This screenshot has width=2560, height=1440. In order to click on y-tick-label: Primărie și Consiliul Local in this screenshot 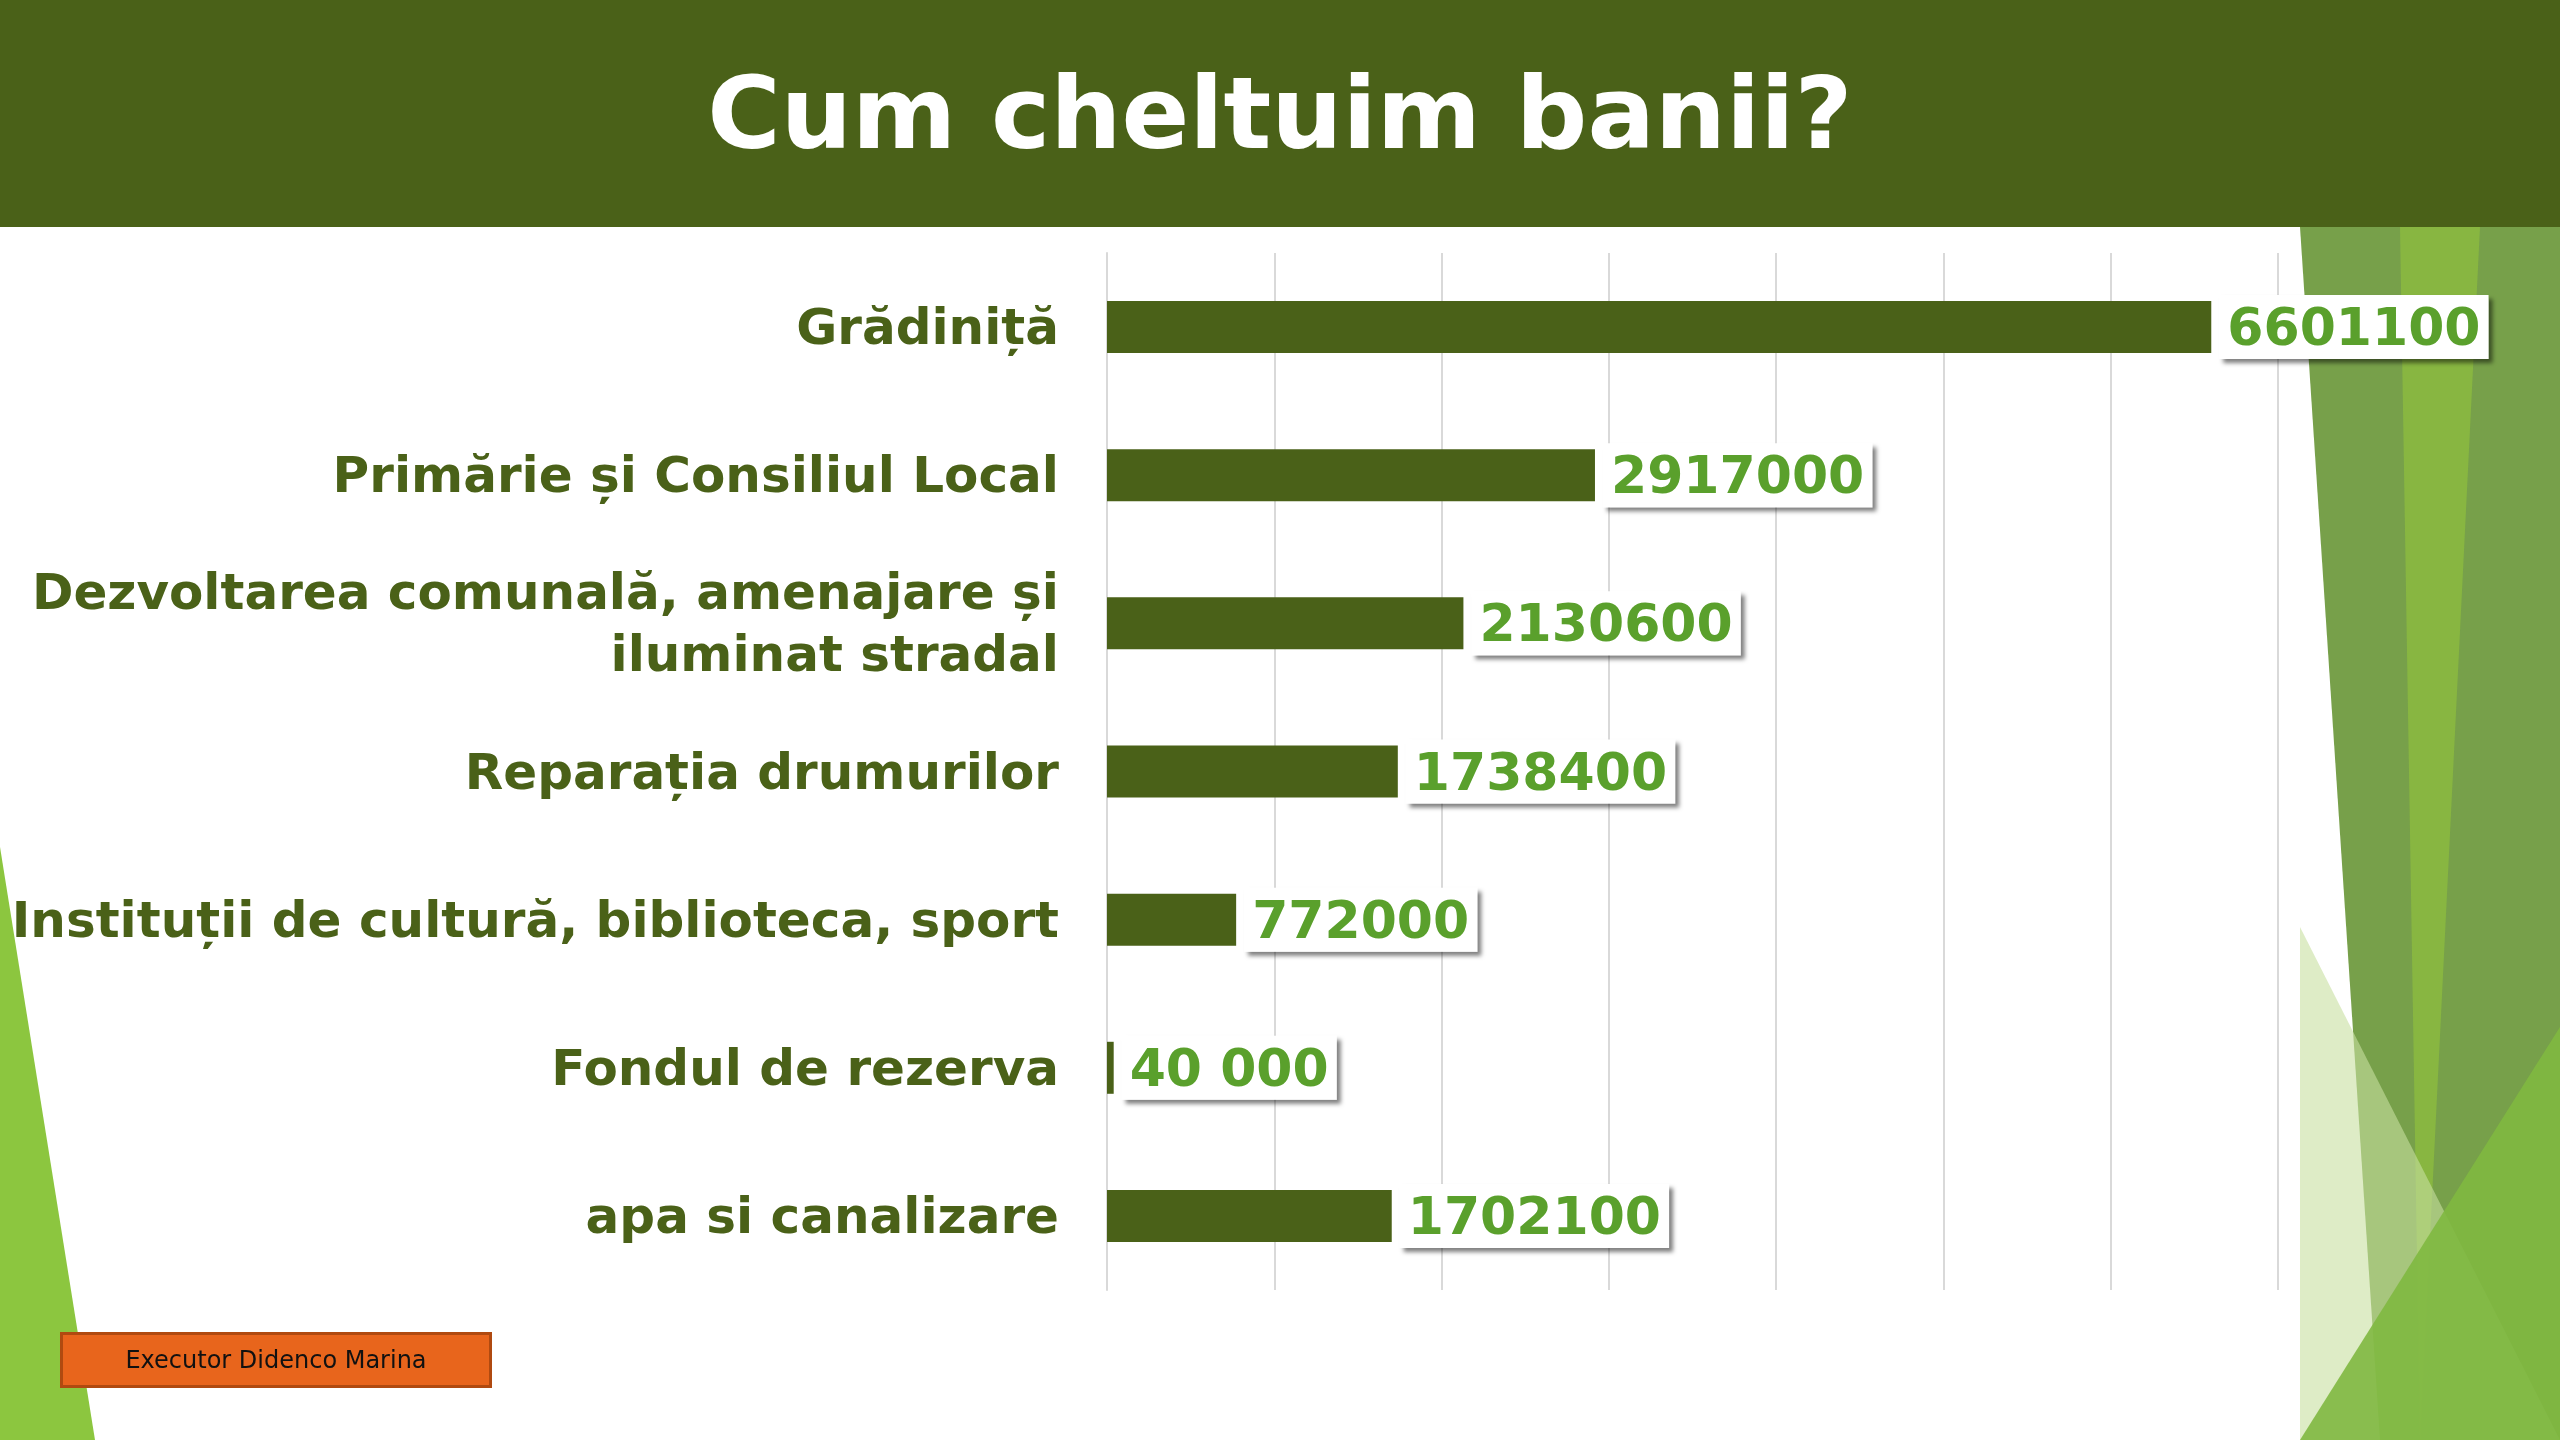, I will do `click(695, 475)`.